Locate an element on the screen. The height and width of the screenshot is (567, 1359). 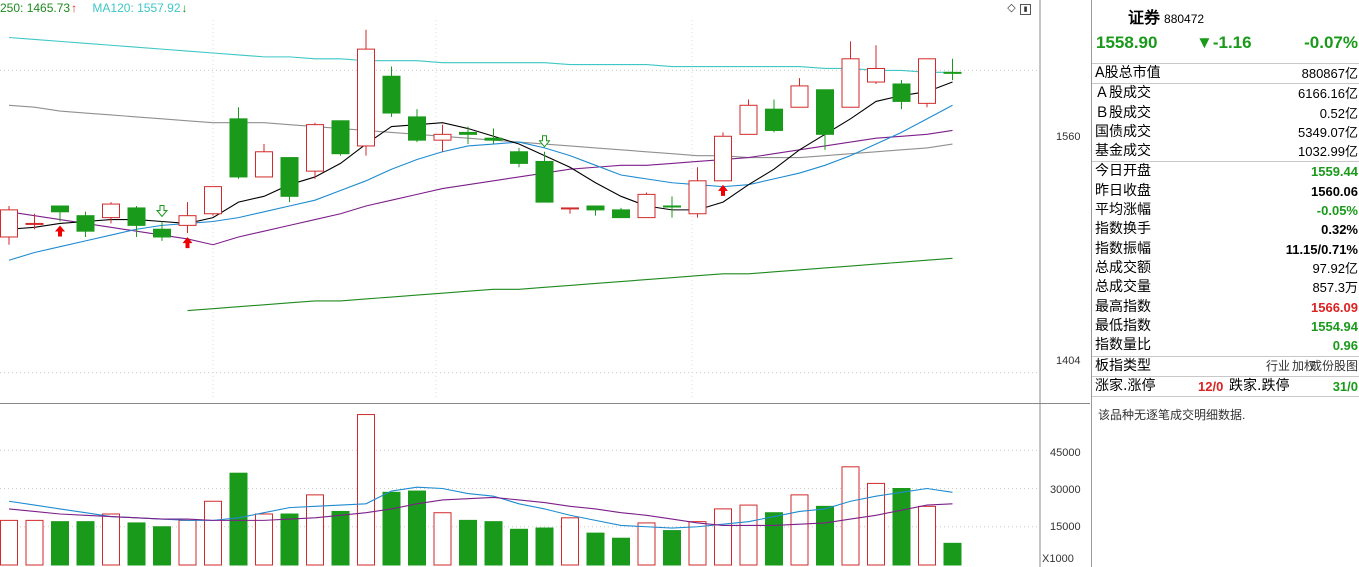
stat-value: 11.15/0.71% is located at coordinates (1321, 249).